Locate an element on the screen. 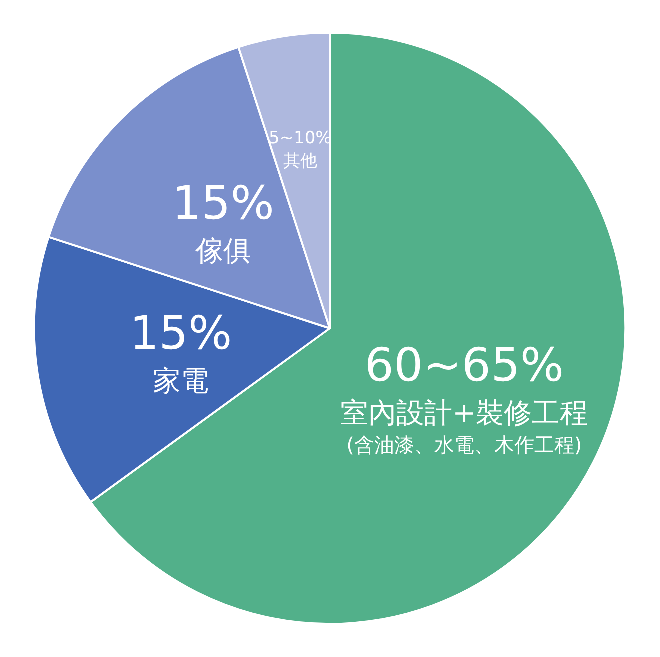 This screenshot has height=657, width=660. data-label: 60~65% is located at coordinates (464, 365).